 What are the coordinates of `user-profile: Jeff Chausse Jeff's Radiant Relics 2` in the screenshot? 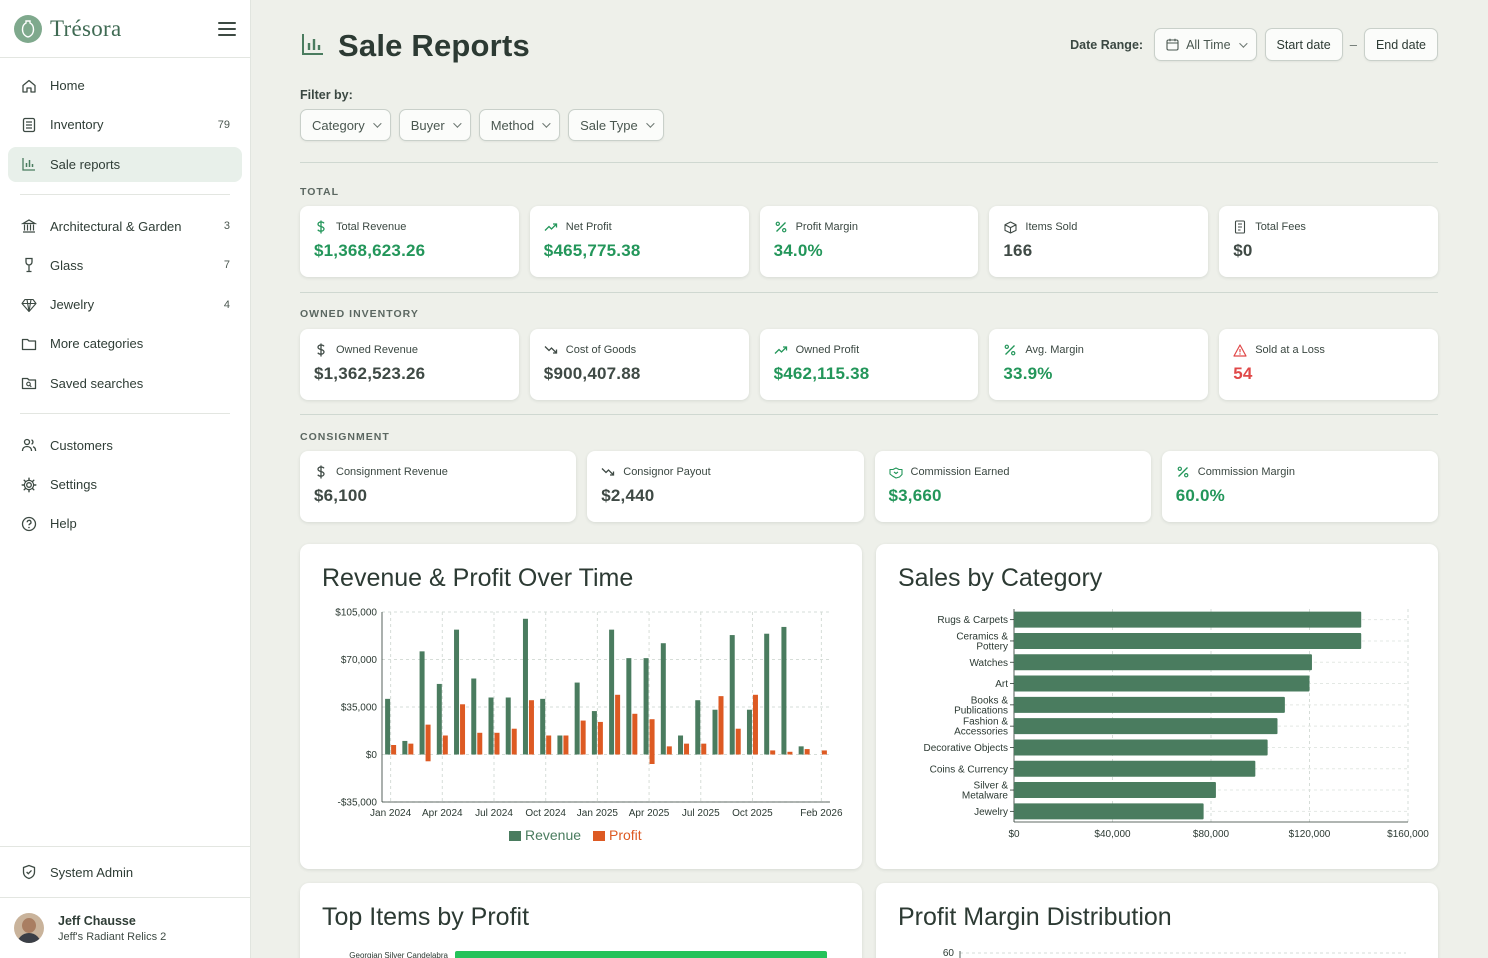 It's located at (125, 927).